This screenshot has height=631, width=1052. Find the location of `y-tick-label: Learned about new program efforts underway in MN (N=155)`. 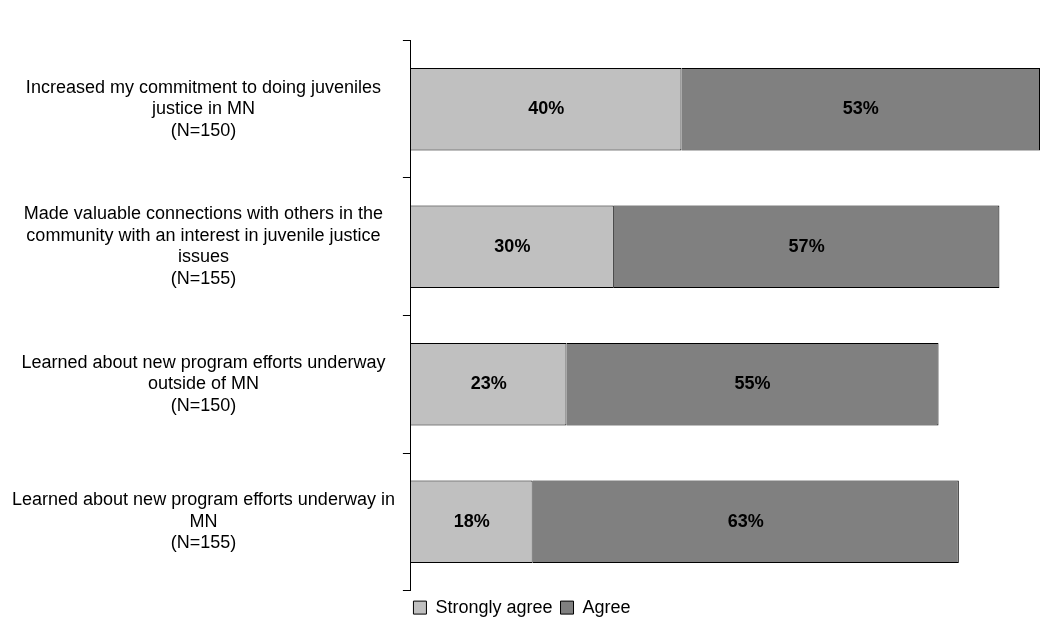

y-tick-label: Learned about new program efforts underway in MN (N=155) is located at coordinates (203, 521).